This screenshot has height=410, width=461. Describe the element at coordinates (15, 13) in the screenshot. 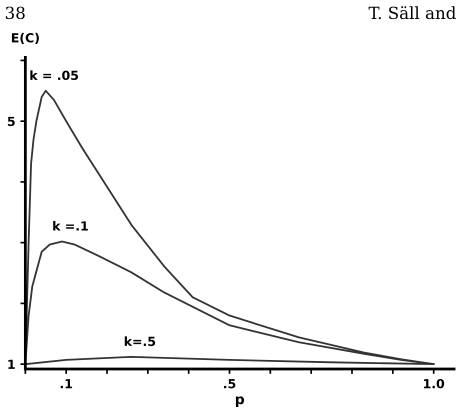

I see `text: 38` at that location.